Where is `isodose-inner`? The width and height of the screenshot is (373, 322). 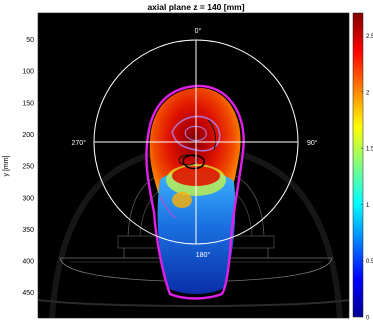 isodose-inner is located at coordinates (196, 133).